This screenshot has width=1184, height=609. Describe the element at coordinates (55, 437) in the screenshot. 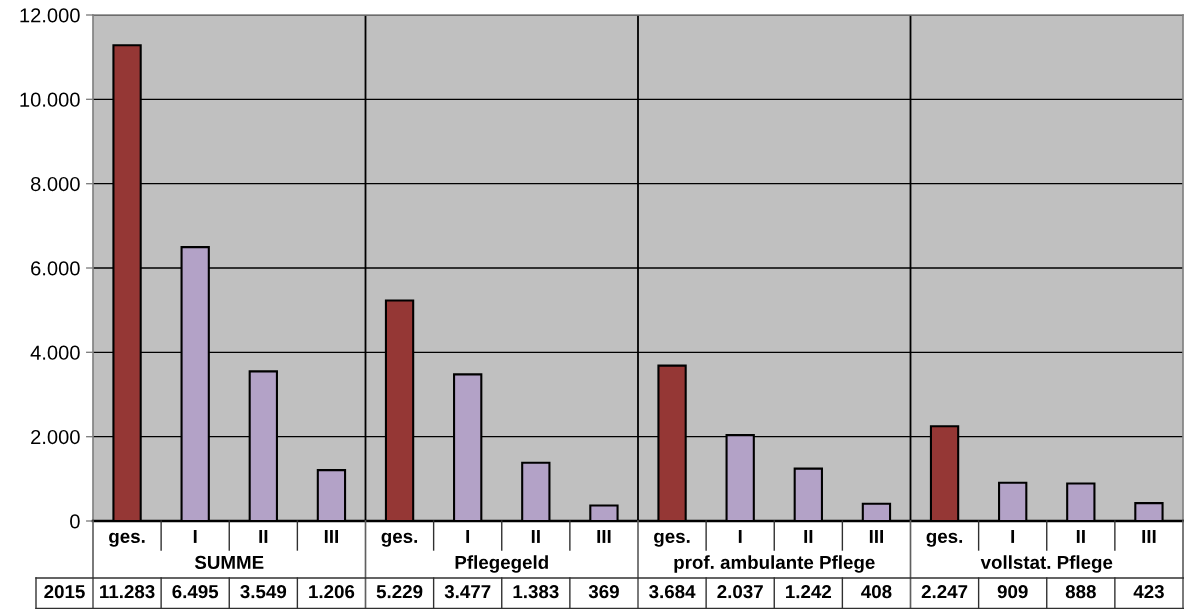

I see `y-tick-label: 2.000` at that location.